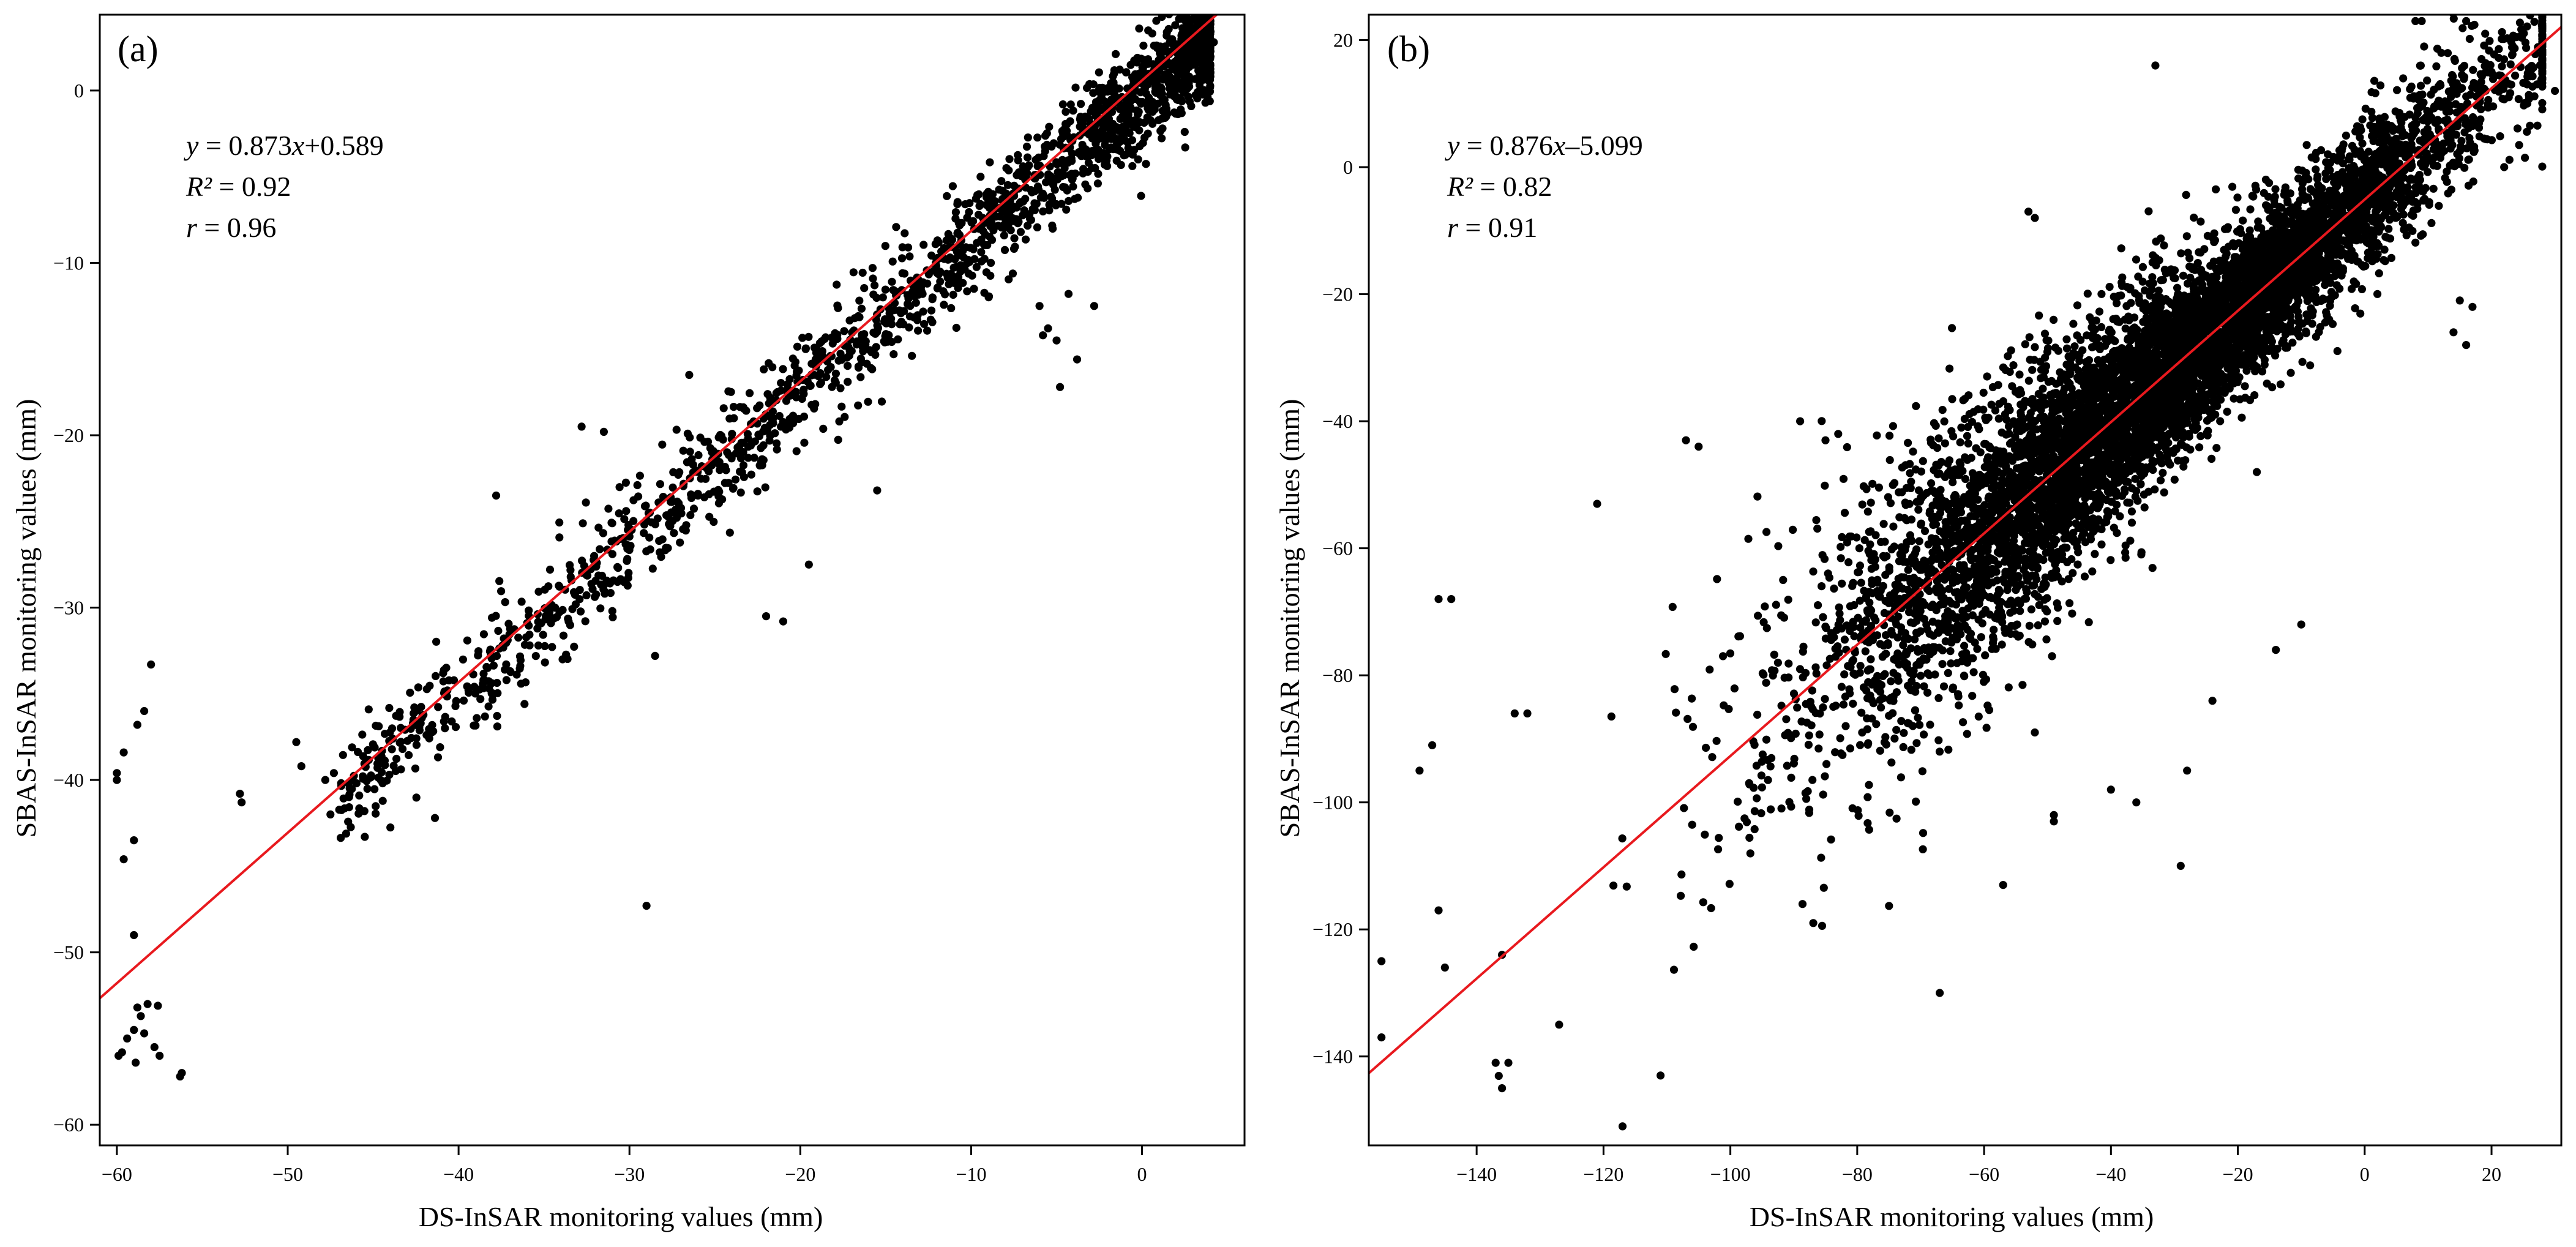 Image resolution: width=2576 pixels, height=1247 pixels. Describe the element at coordinates (231, 227) in the screenshot. I see `r-text-a: r = 0.96` at that location.